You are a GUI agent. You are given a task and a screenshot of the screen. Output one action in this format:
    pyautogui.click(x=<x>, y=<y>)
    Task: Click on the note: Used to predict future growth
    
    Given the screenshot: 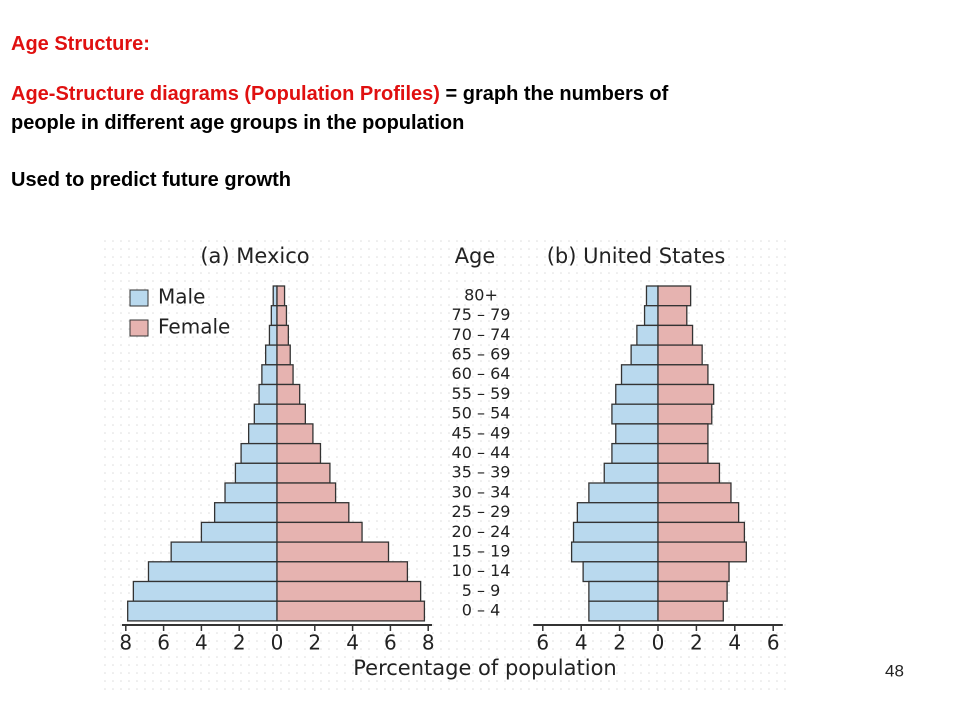 What is the action you would take?
    pyautogui.click(x=151, y=180)
    